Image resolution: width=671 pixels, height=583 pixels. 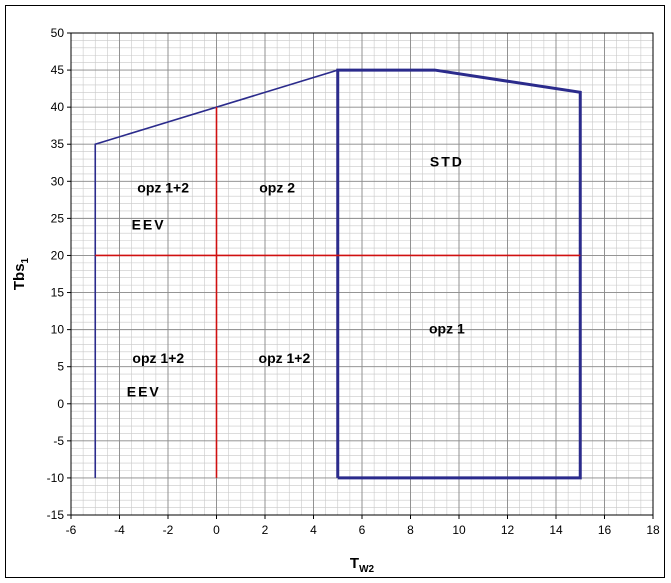 I want to click on y-tick-label: 25, so click(x=58, y=218).